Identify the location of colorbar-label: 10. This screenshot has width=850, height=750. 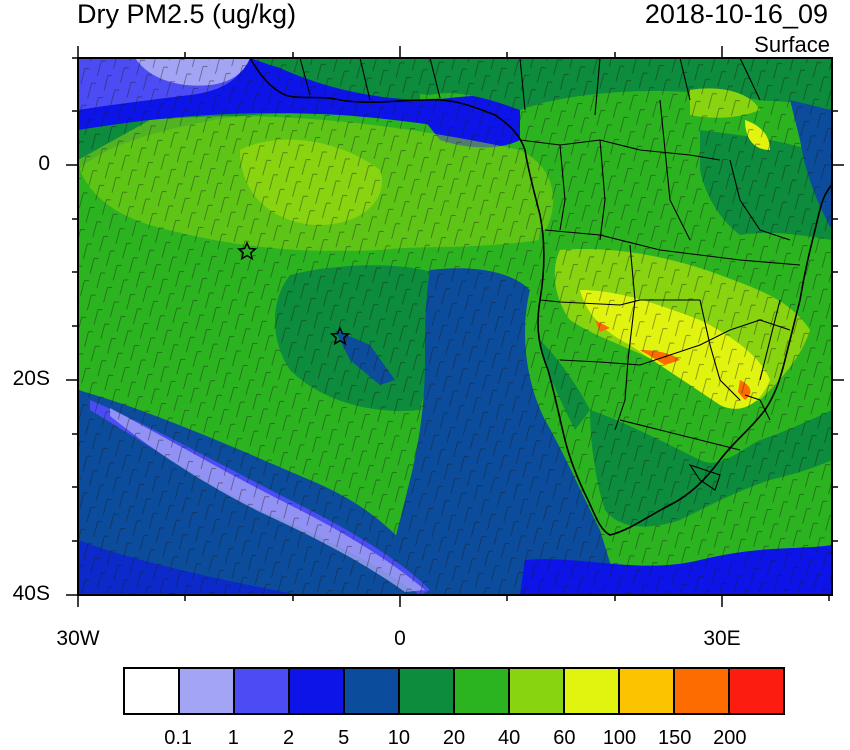
(398, 738).